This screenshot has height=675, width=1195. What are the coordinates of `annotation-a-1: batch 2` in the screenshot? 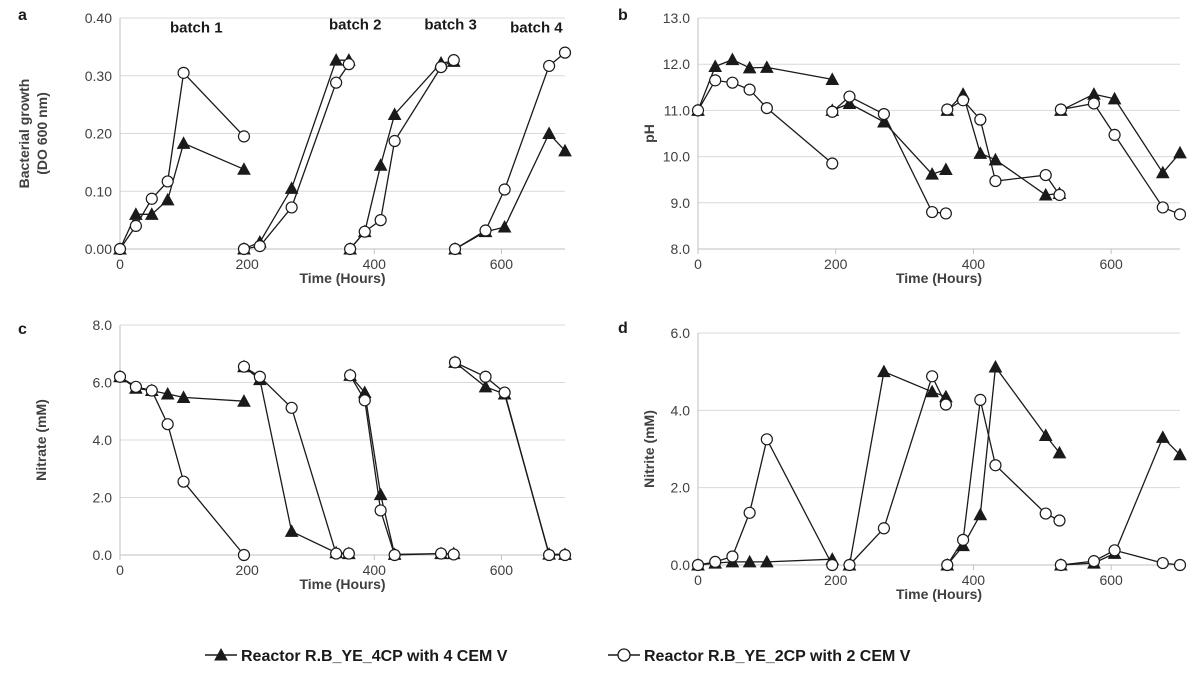 It's located at (355, 25).